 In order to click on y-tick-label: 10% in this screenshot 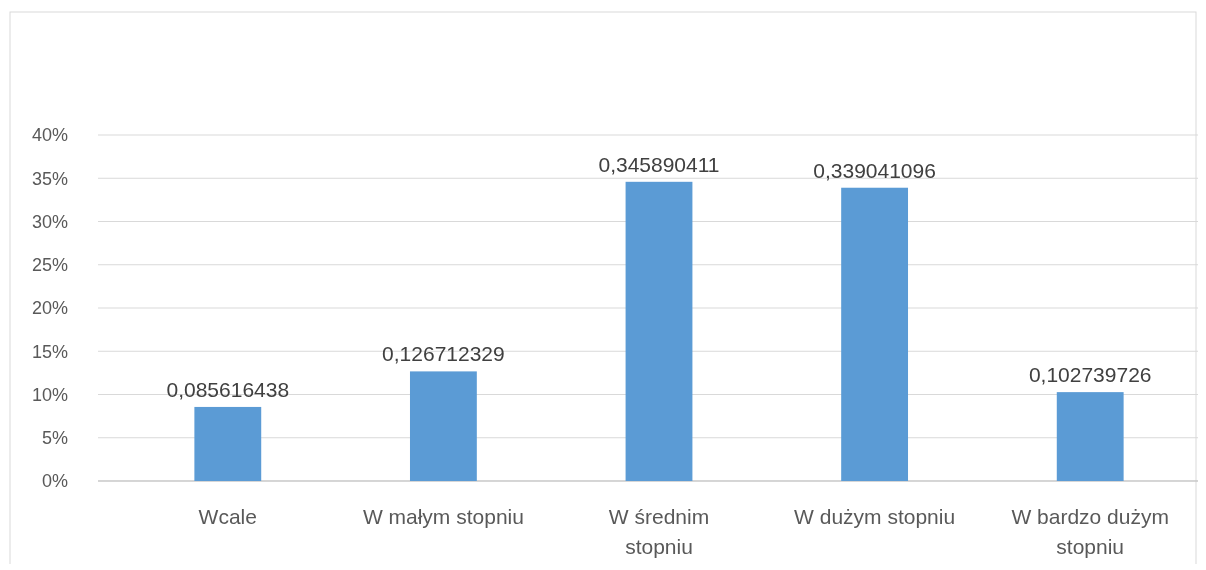, I will do `click(49, 394)`.